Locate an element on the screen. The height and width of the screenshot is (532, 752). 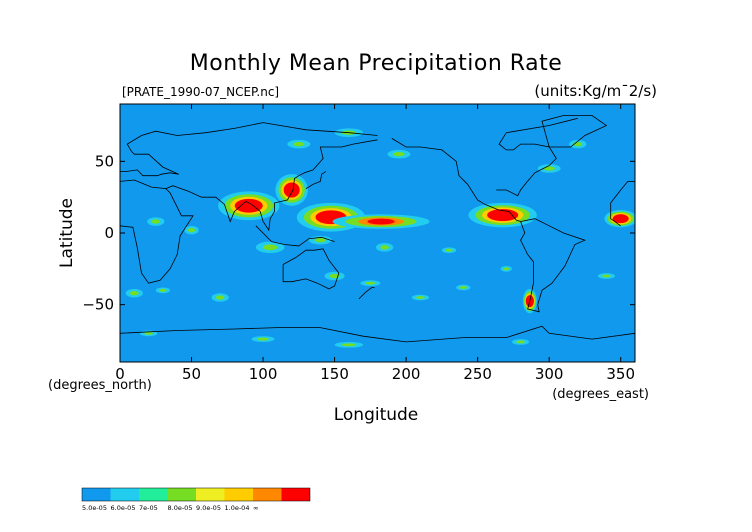
coastline-asia_s is located at coordinates (271, 185).